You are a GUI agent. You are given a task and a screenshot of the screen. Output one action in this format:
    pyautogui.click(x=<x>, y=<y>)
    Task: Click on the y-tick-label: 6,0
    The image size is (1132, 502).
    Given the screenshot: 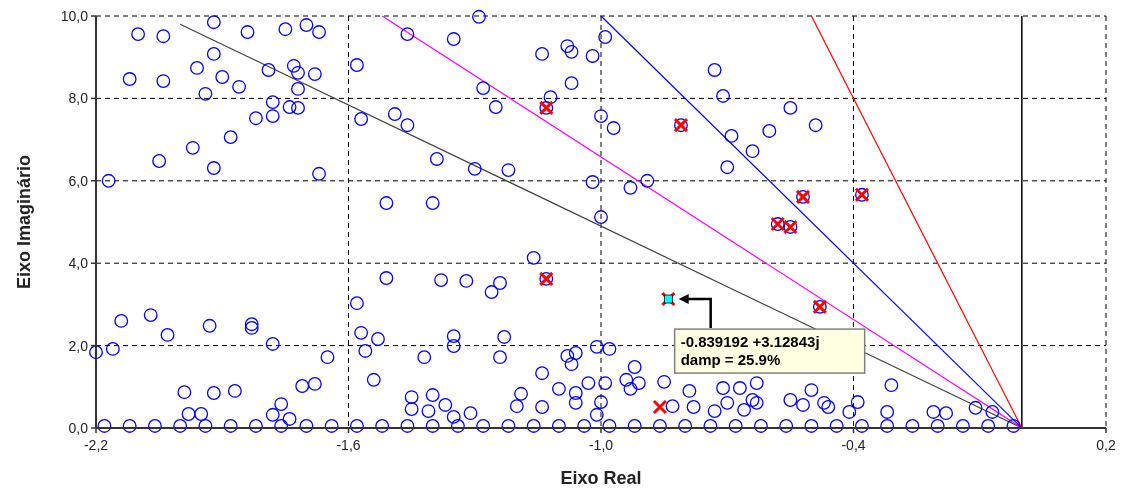 What is the action you would take?
    pyautogui.click(x=78, y=180)
    